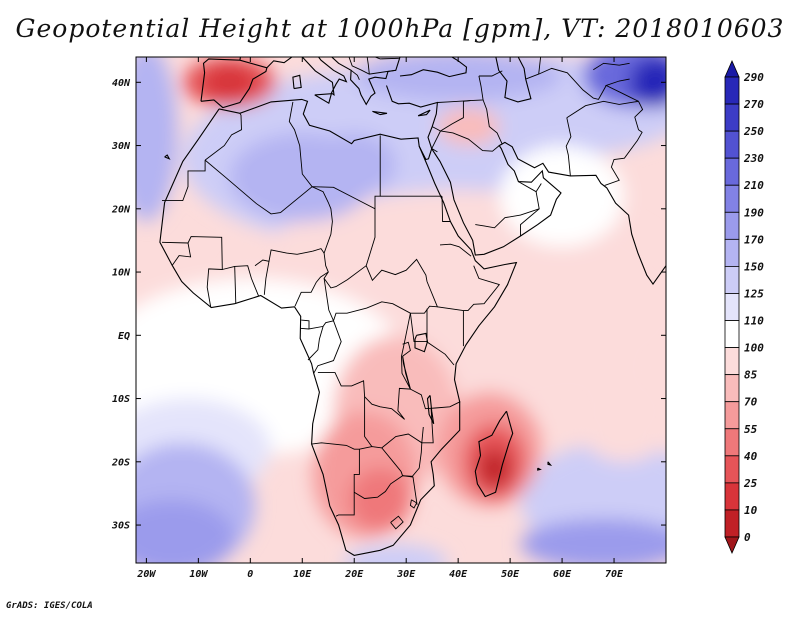 The height and width of the screenshot is (618, 800). What do you see at coordinates (747, 537) in the screenshot?
I see `colorbar-label: 0` at bounding box center [747, 537].